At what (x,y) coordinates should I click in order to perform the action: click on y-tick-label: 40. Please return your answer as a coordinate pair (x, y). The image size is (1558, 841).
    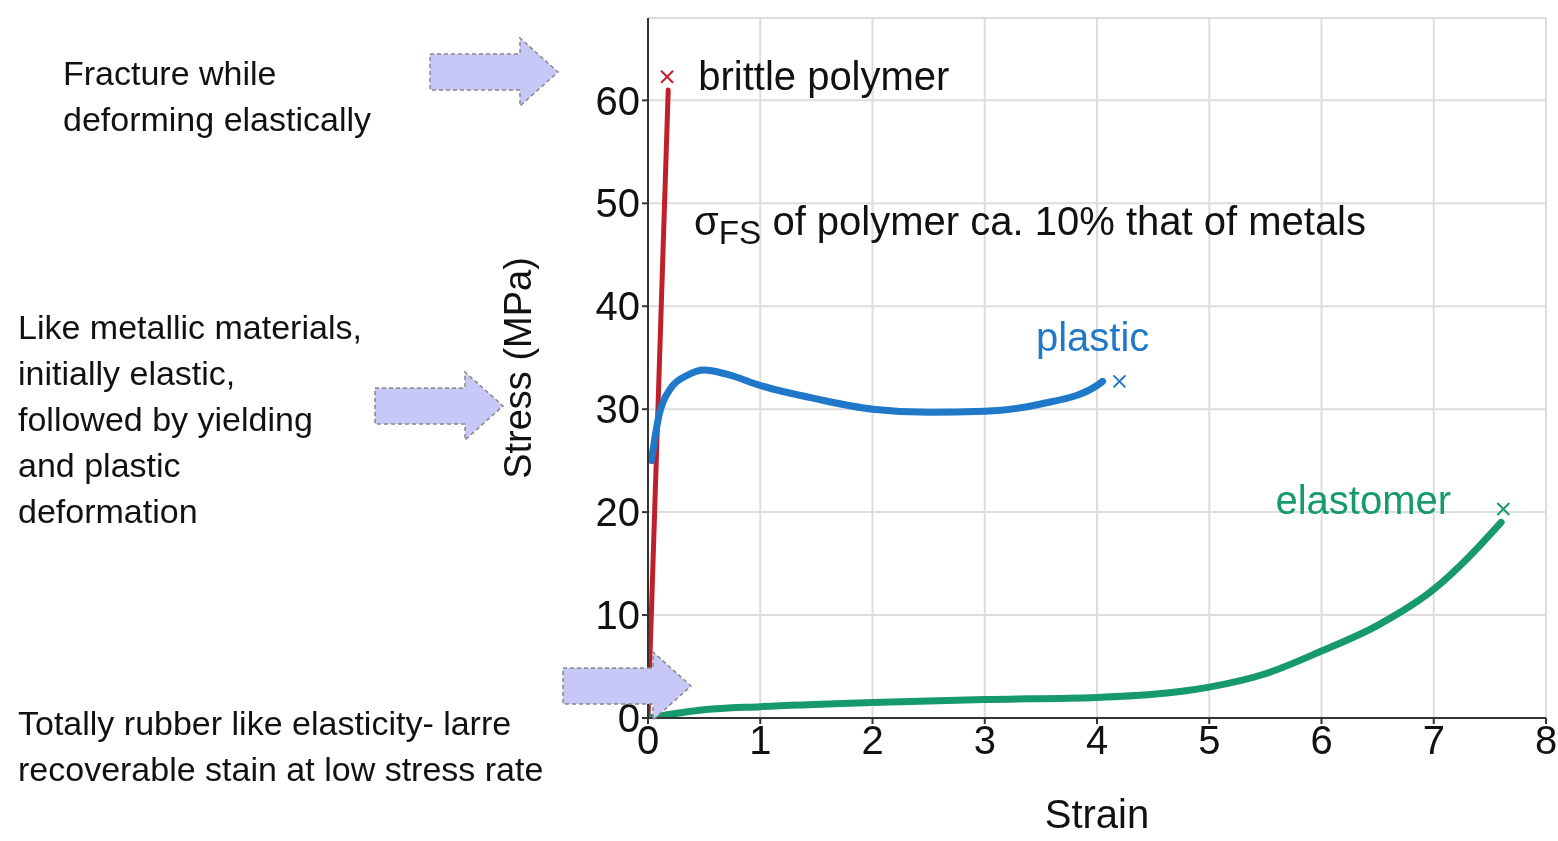
    Looking at the image, I should click on (617, 306).